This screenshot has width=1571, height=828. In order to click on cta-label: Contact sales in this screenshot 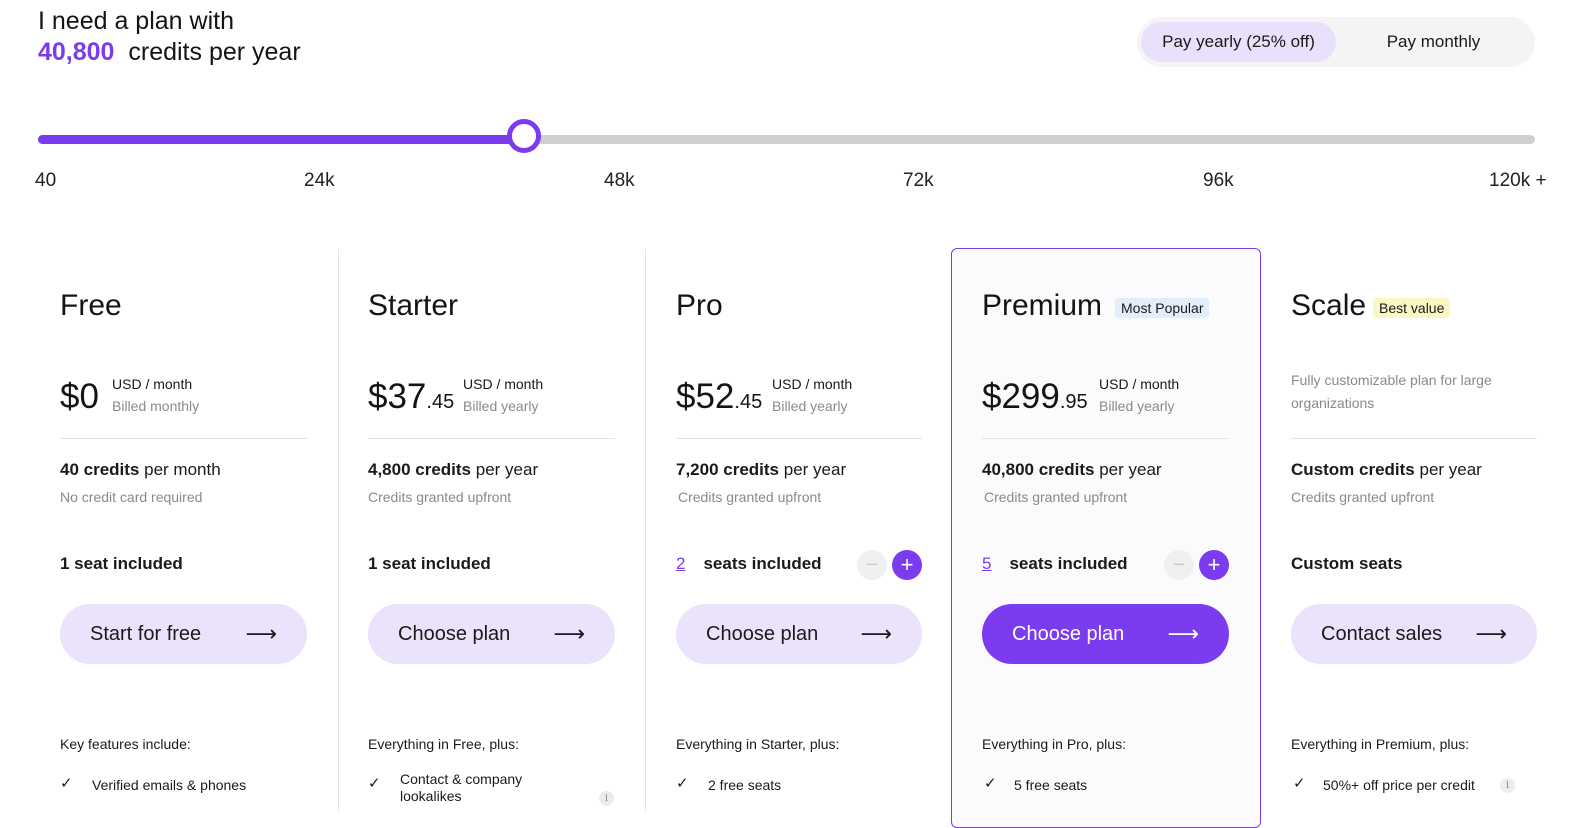, I will do `click(1382, 633)`.